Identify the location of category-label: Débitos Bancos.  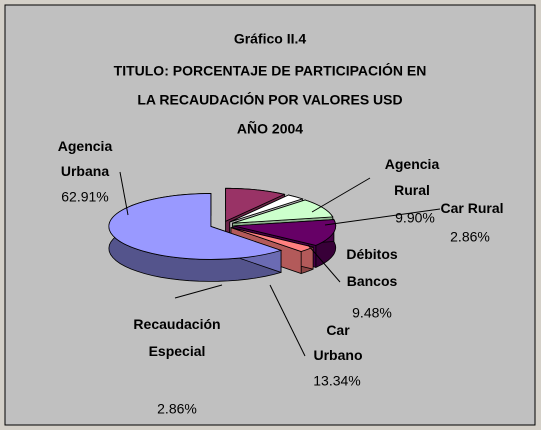
(372, 267).